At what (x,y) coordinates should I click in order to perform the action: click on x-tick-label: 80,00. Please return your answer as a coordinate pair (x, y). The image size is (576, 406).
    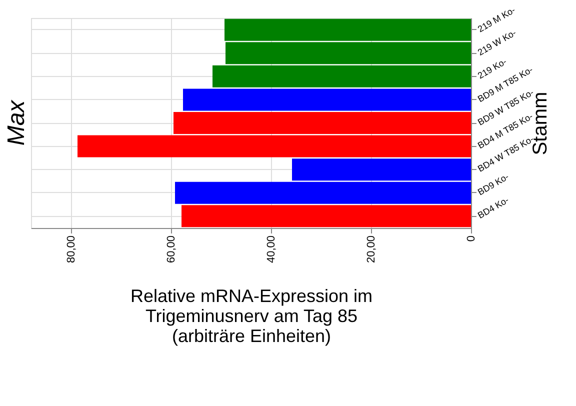
    Looking at the image, I should click on (72, 250).